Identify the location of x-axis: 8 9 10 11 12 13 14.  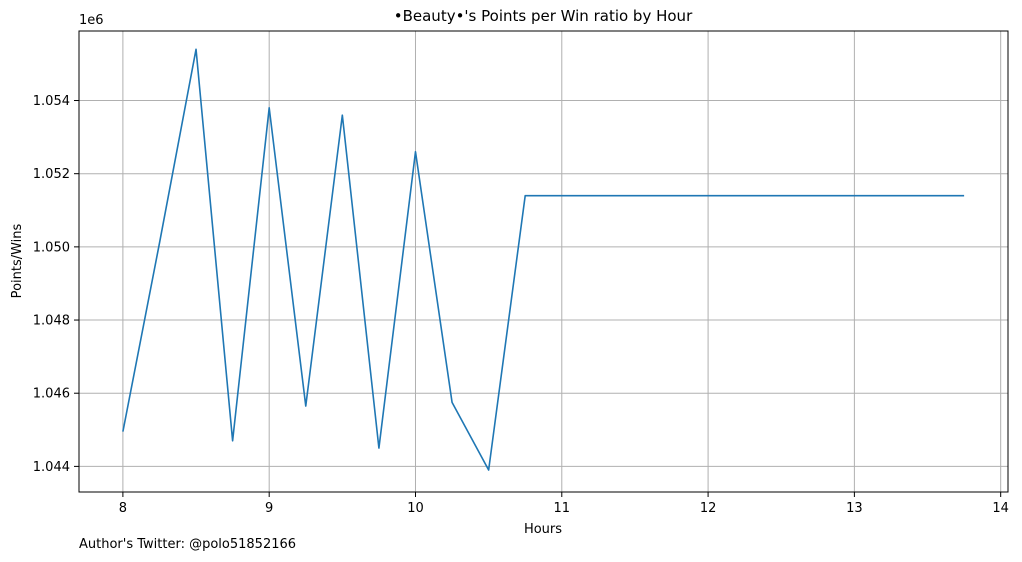
(564, 504).